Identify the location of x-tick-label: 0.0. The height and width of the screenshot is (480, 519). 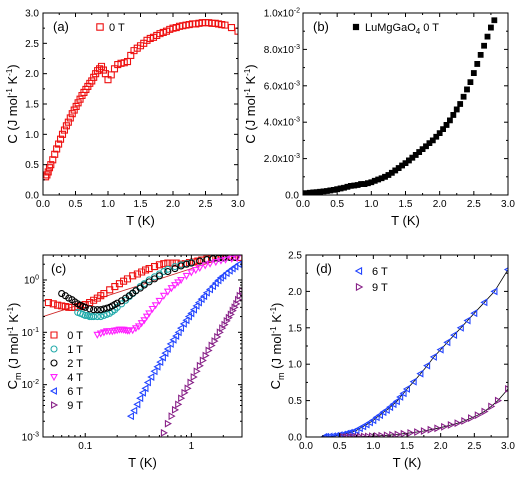
(43, 204).